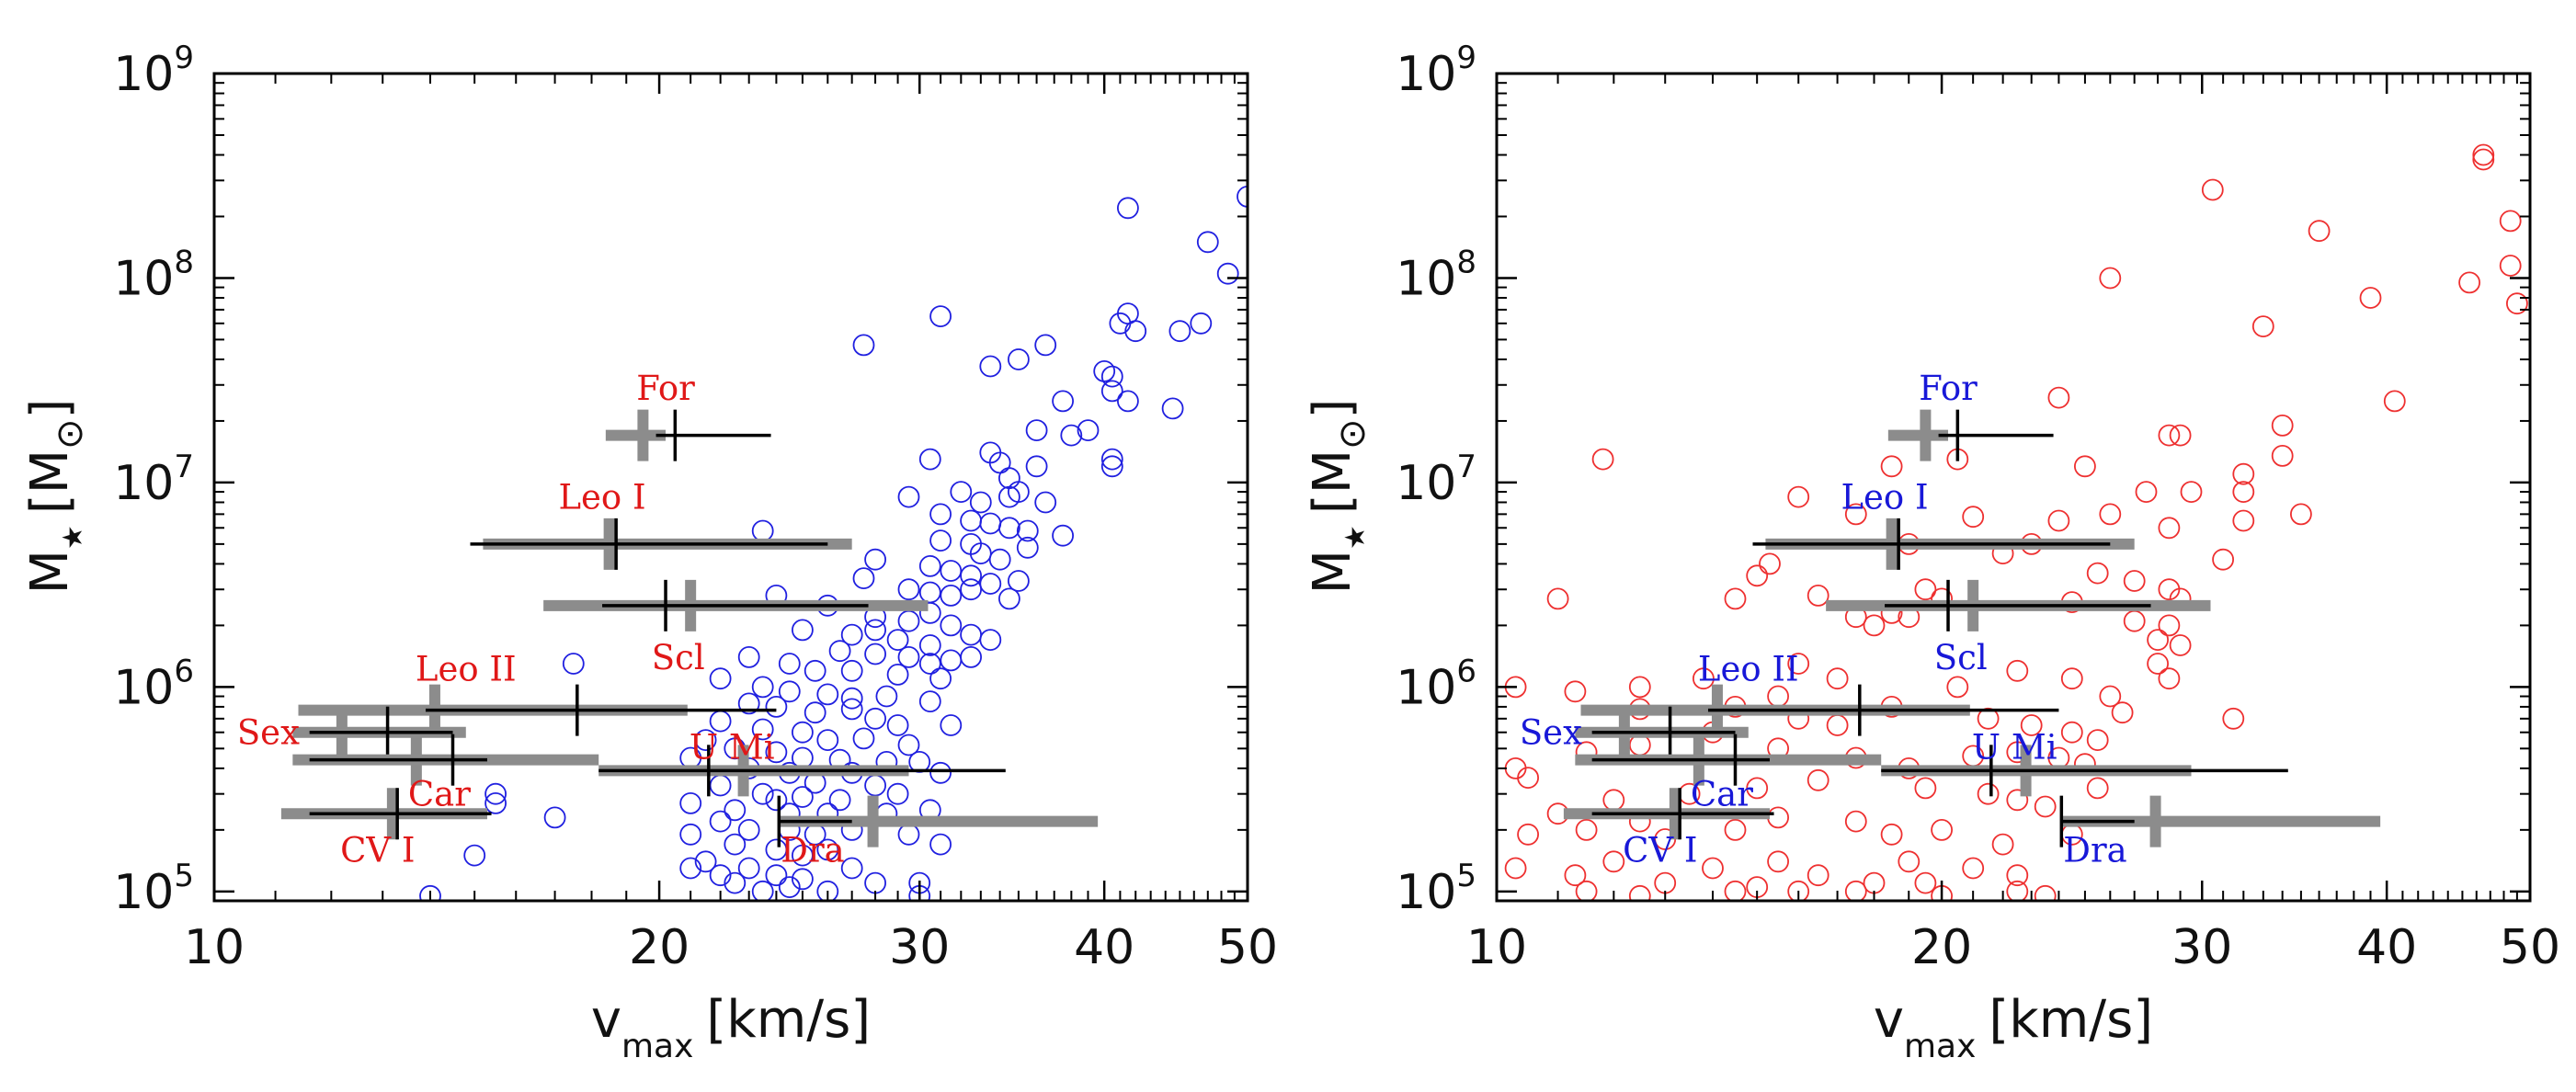  What do you see at coordinates (657, 1046) in the screenshot?
I see `x-axis-label-sub: max` at bounding box center [657, 1046].